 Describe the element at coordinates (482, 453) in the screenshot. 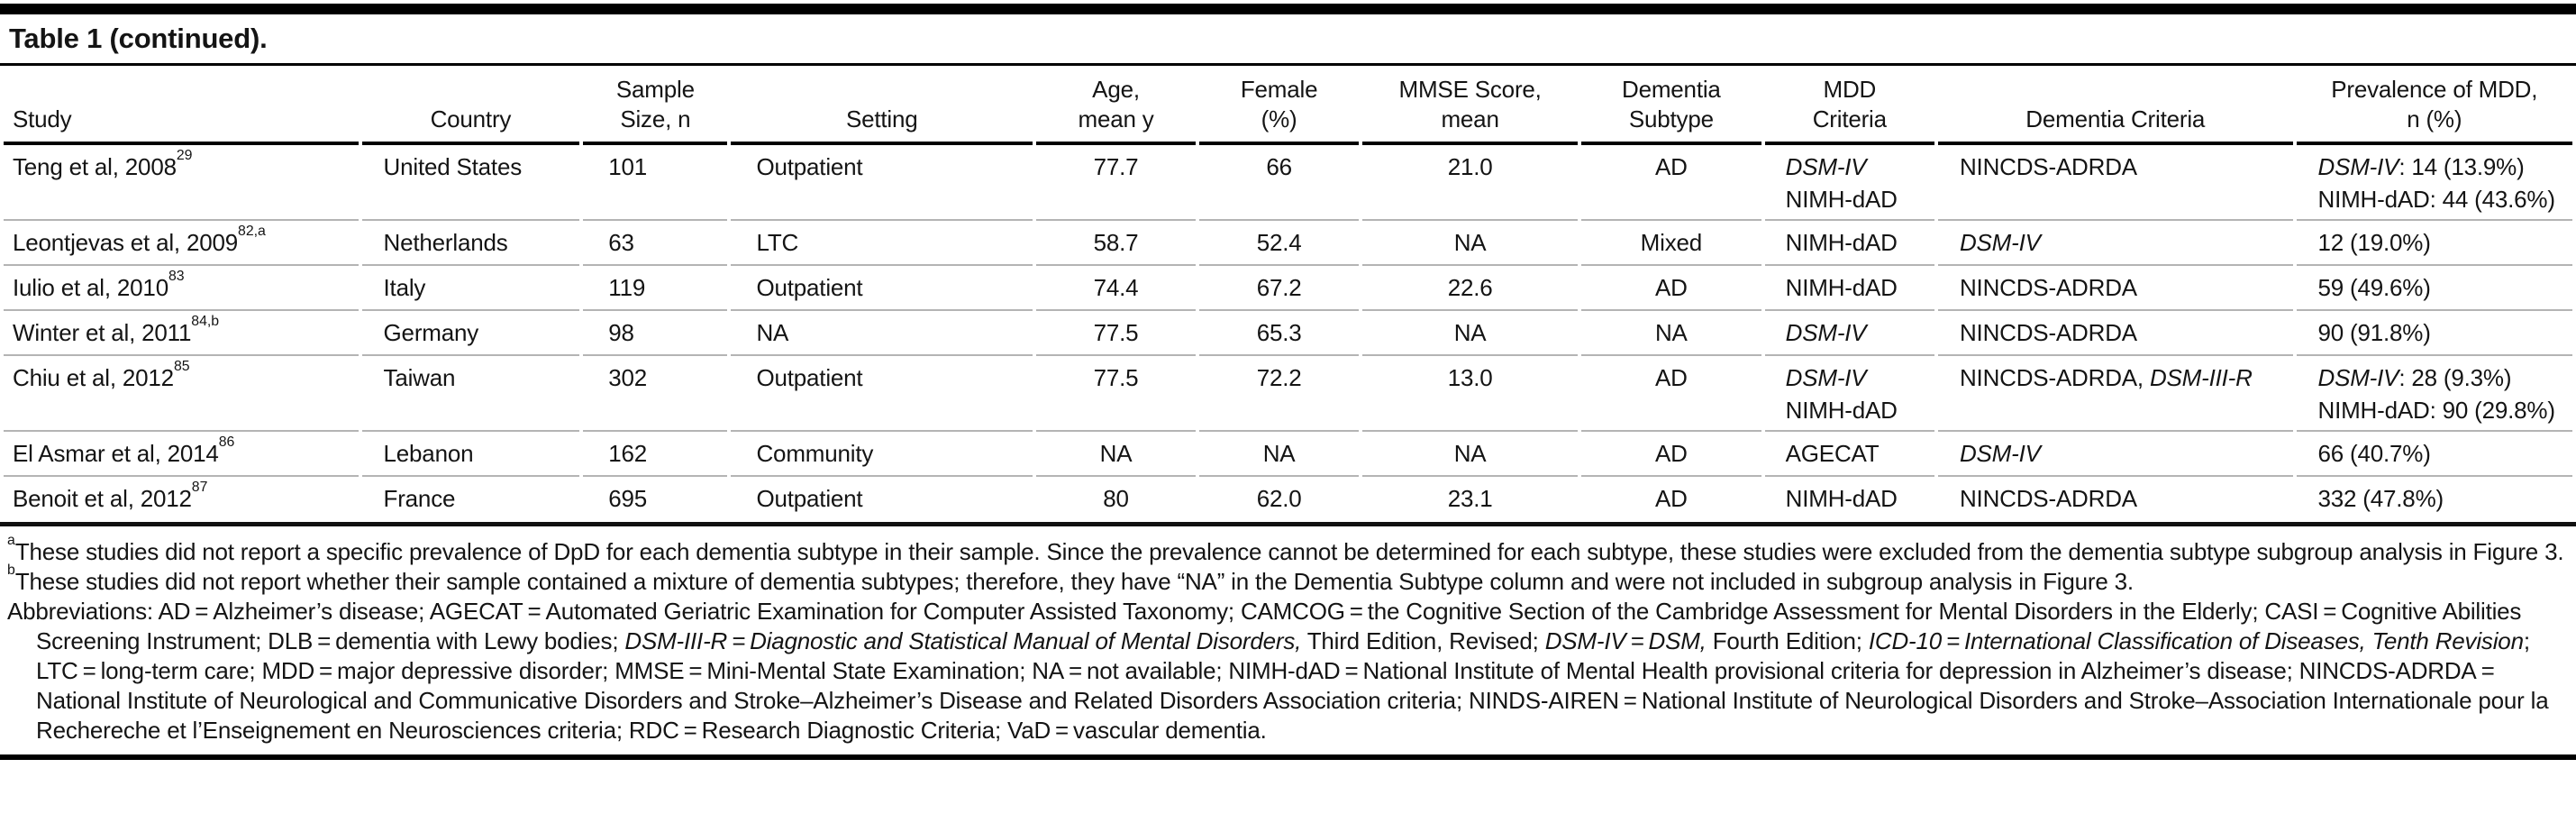

I see `cell-line: Lebanon` at that location.